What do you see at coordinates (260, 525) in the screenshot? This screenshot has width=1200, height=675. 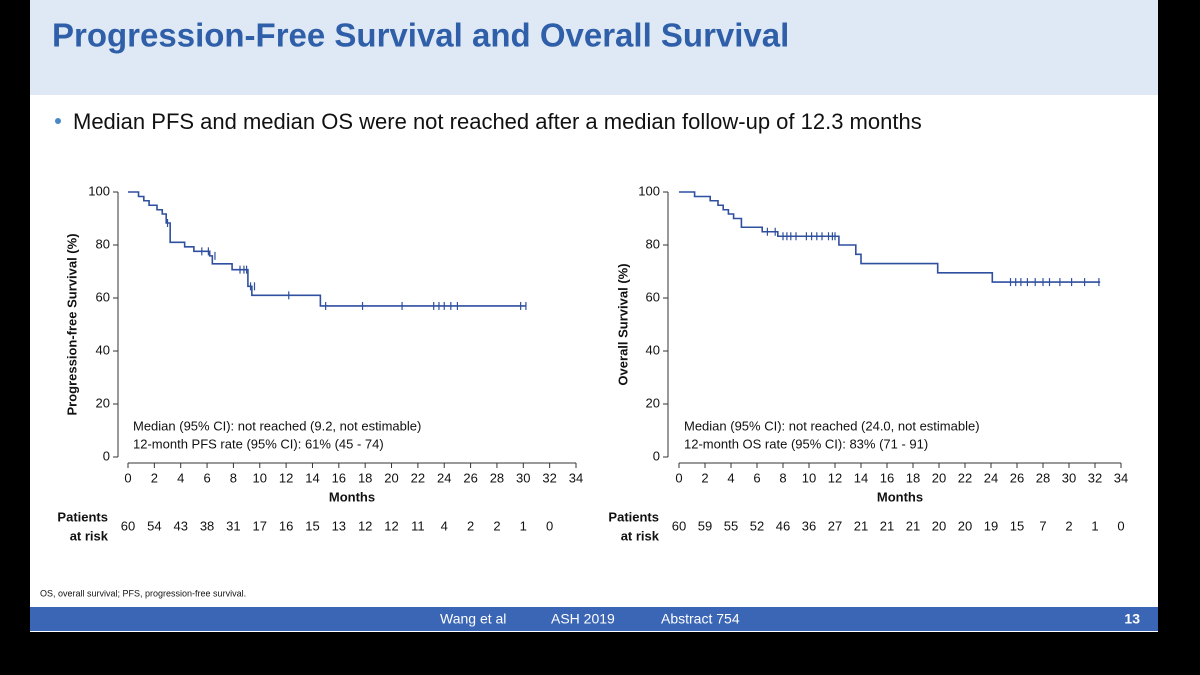 I see `at-risk-count: 17` at bounding box center [260, 525].